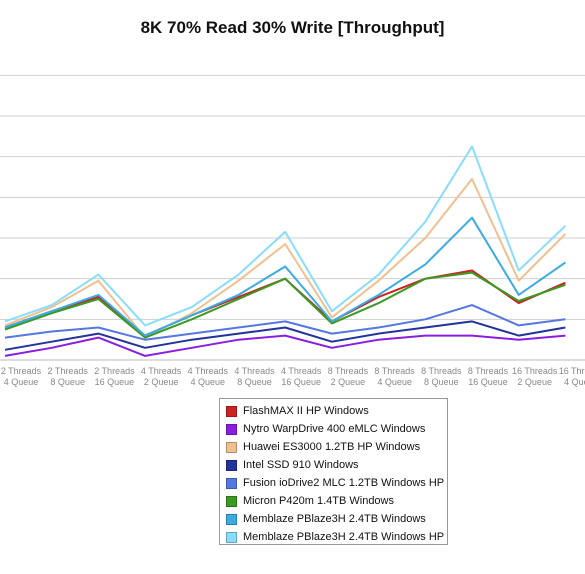 The height and width of the screenshot is (574, 585). What do you see at coordinates (344, 537) in the screenshot?
I see `legend-label: Memblaze PBlaze3H 2.4TB Windows HP` at bounding box center [344, 537].